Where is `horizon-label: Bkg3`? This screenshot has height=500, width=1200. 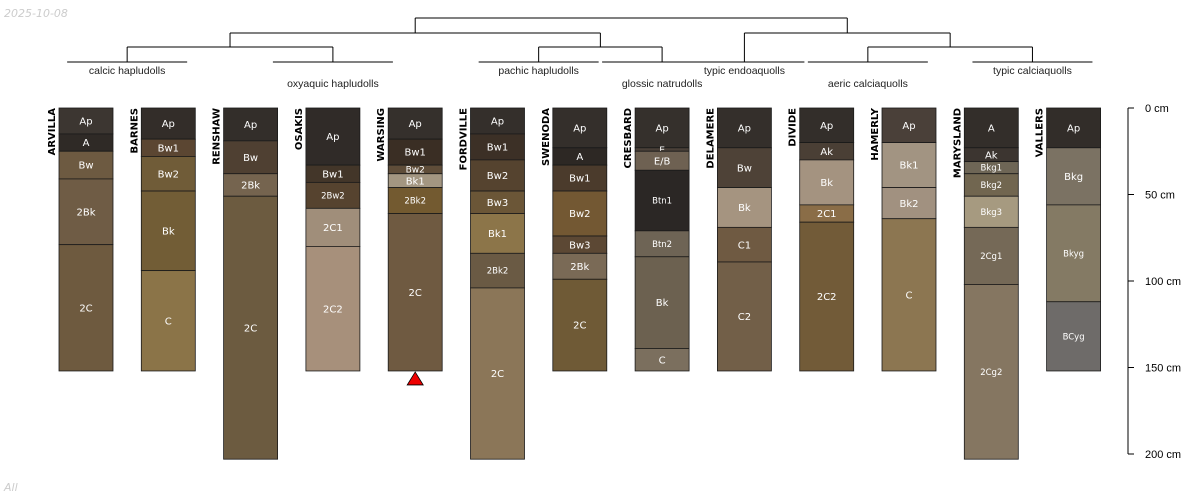
horizon-label: Bkg3 is located at coordinates (992, 213).